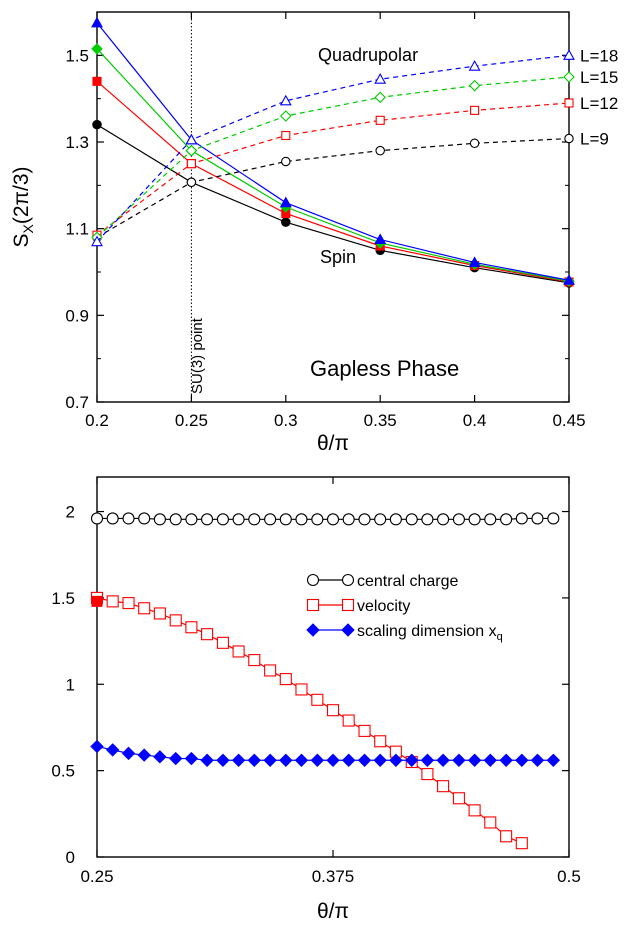  What do you see at coordinates (63, 598) in the screenshot?
I see `bottom-ytick-label: 1.5` at bounding box center [63, 598].